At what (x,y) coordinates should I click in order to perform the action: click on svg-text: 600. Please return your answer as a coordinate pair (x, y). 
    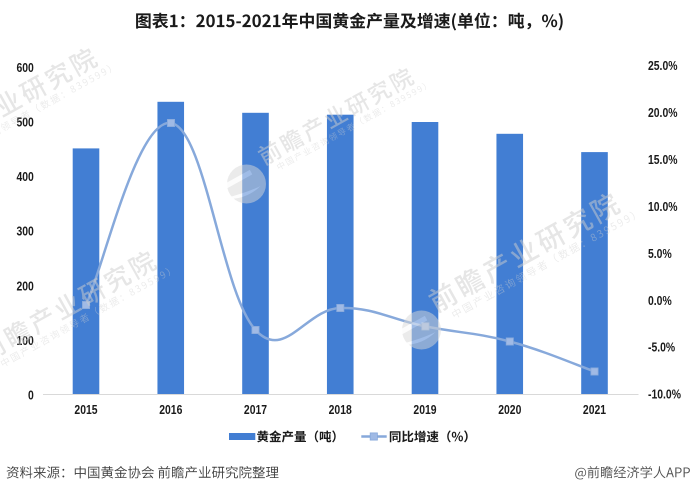
    Looking at the image, I should click on (25, 68).